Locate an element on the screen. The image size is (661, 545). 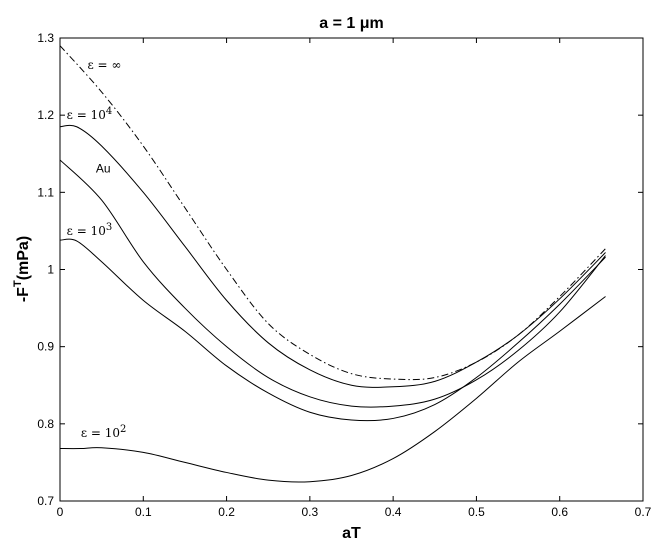
series-label-base: Au is located at coordinates (103, 168).